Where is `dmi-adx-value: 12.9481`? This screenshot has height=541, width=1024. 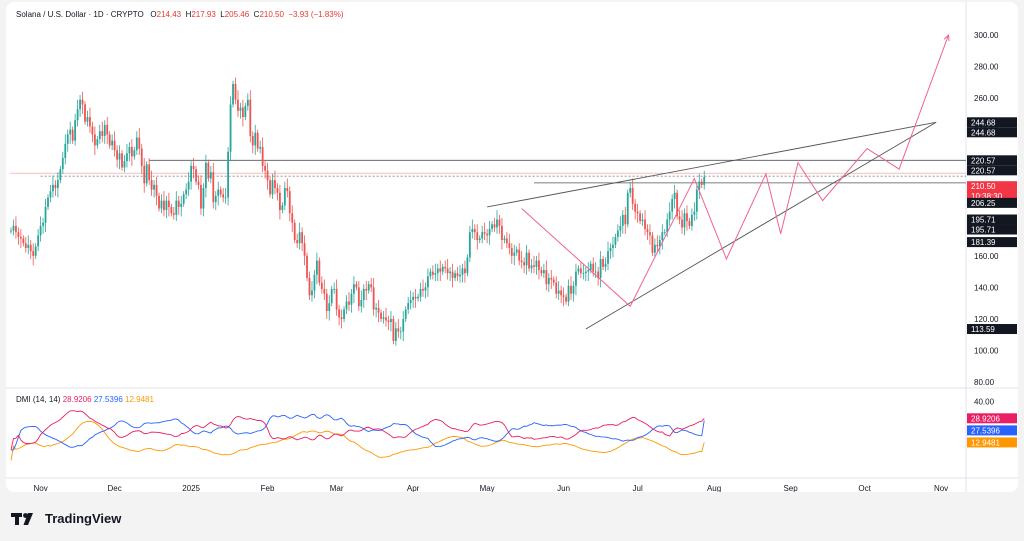 dmi-adx-value: 12.9481 is located at coordinates (139, 399).